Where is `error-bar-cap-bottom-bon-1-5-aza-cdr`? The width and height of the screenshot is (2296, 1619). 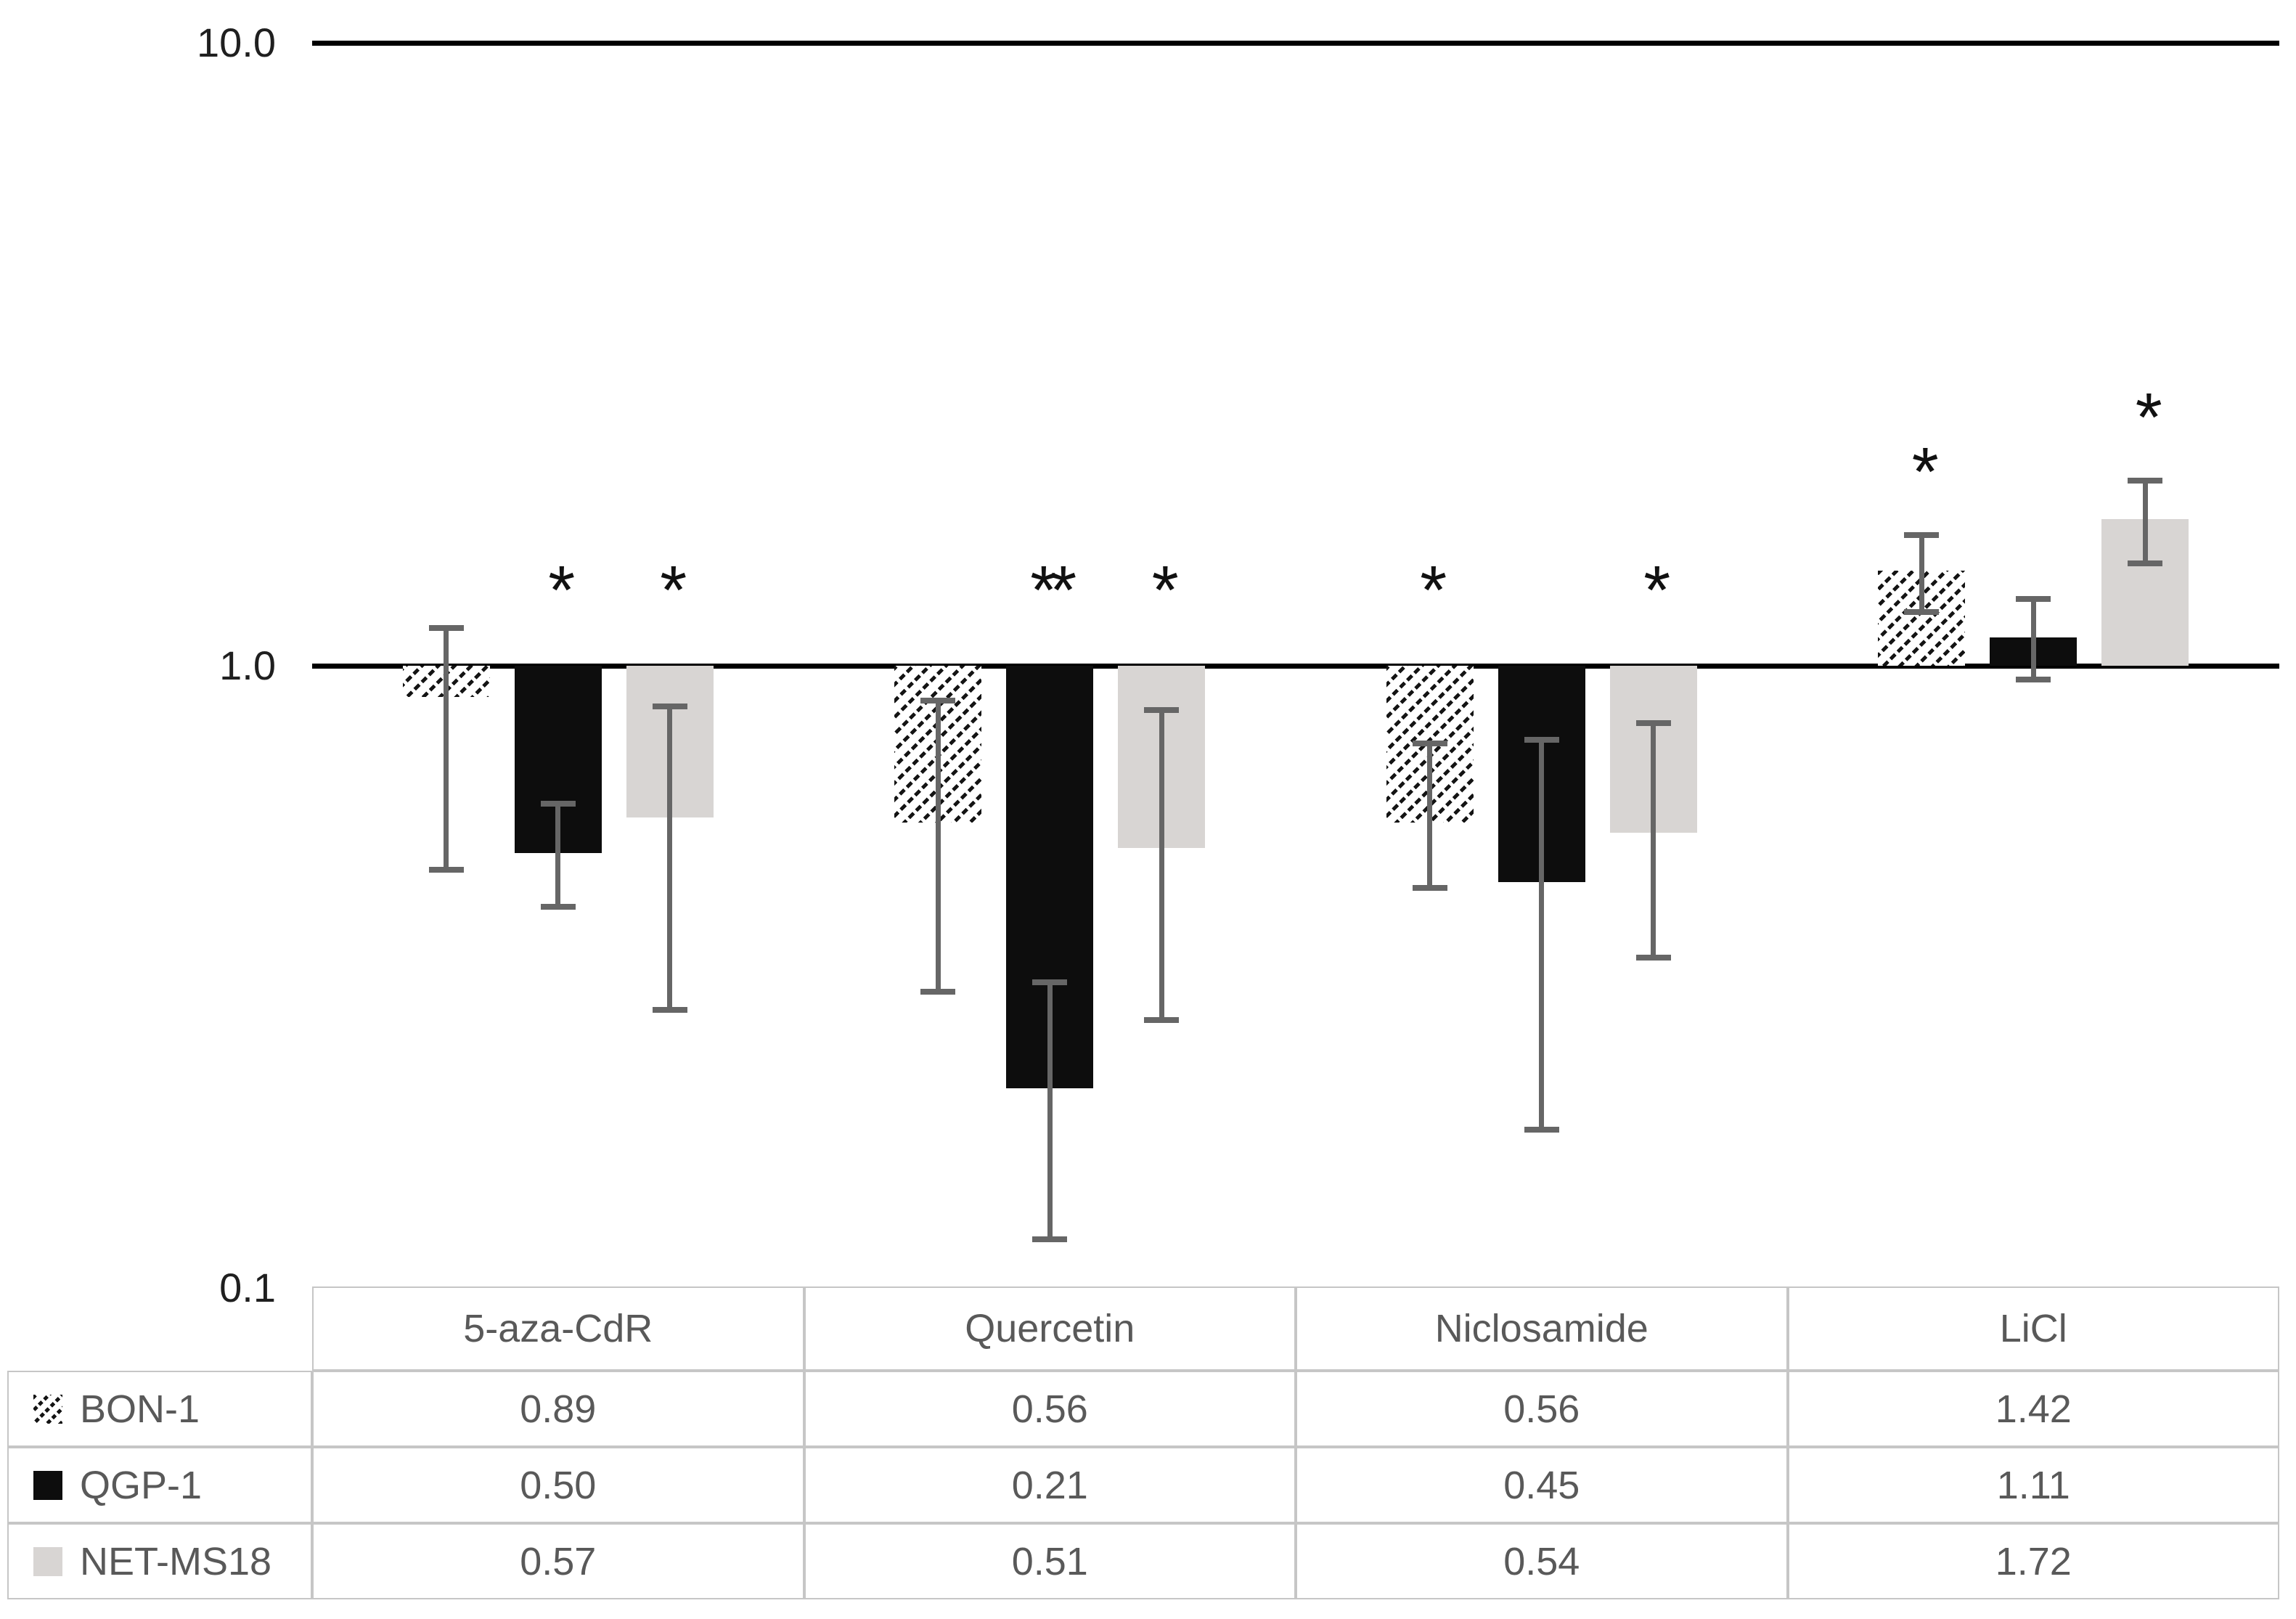
error-bar-cap-bottom-bon-1-5-aza-cdr is located at coordinates (446, 870).